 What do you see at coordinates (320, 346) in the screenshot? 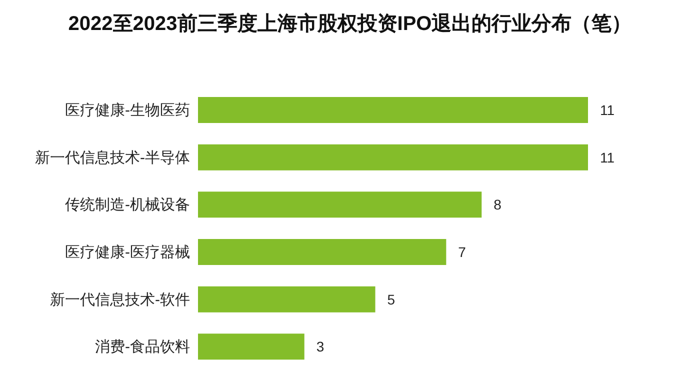
I see `data-label: 3` at bounding box center [320, 346].